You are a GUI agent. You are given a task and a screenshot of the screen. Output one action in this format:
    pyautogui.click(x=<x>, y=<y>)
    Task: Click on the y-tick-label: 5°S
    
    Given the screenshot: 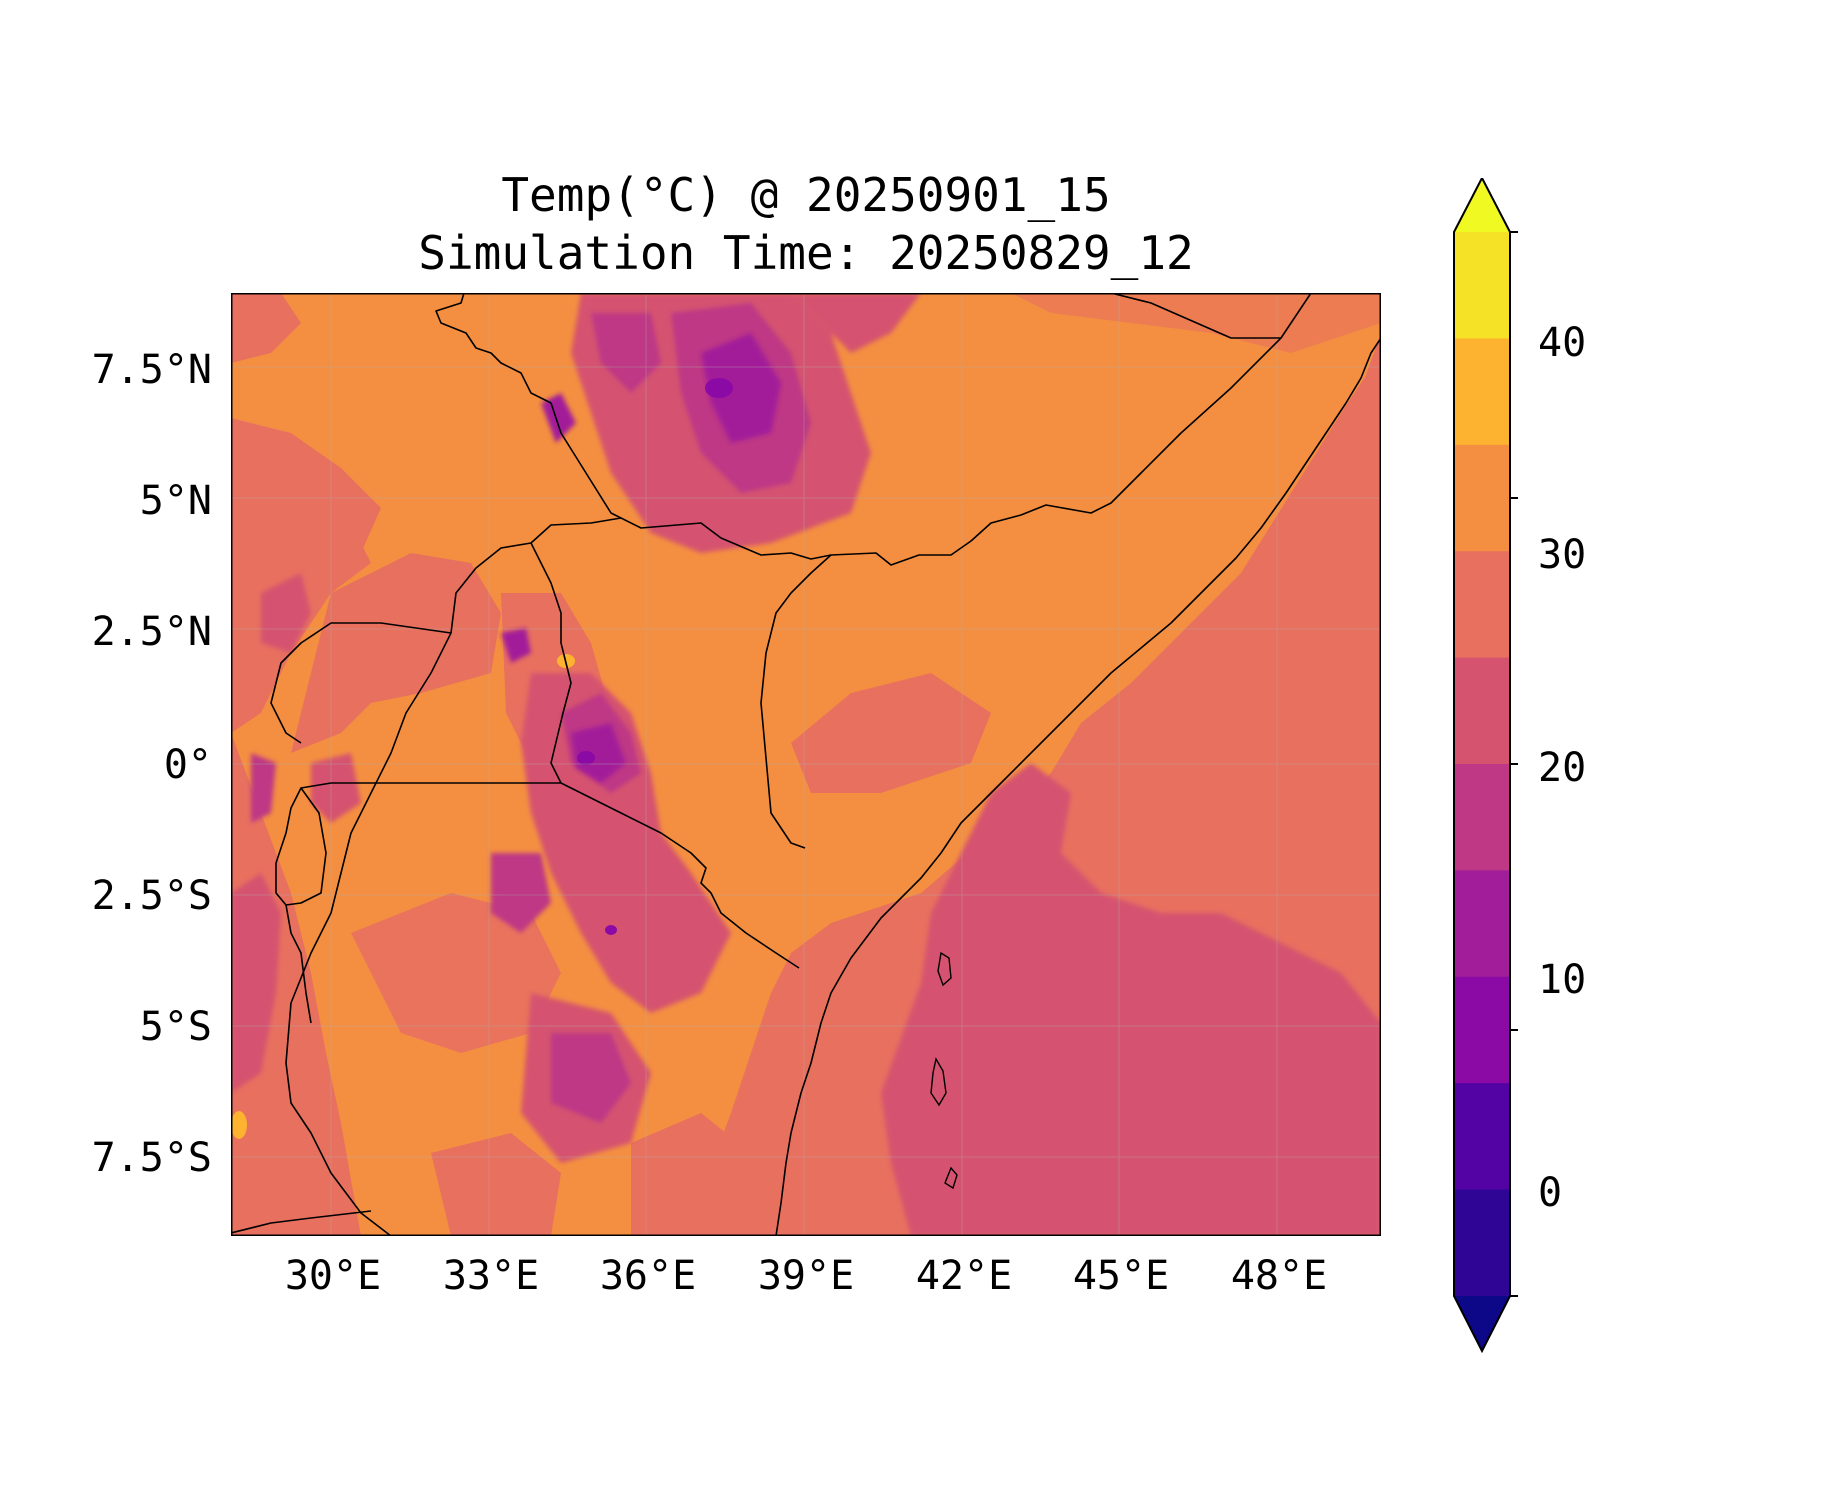 What is the action you would take?
    pyautogui.click(x=175, y=1027)
    